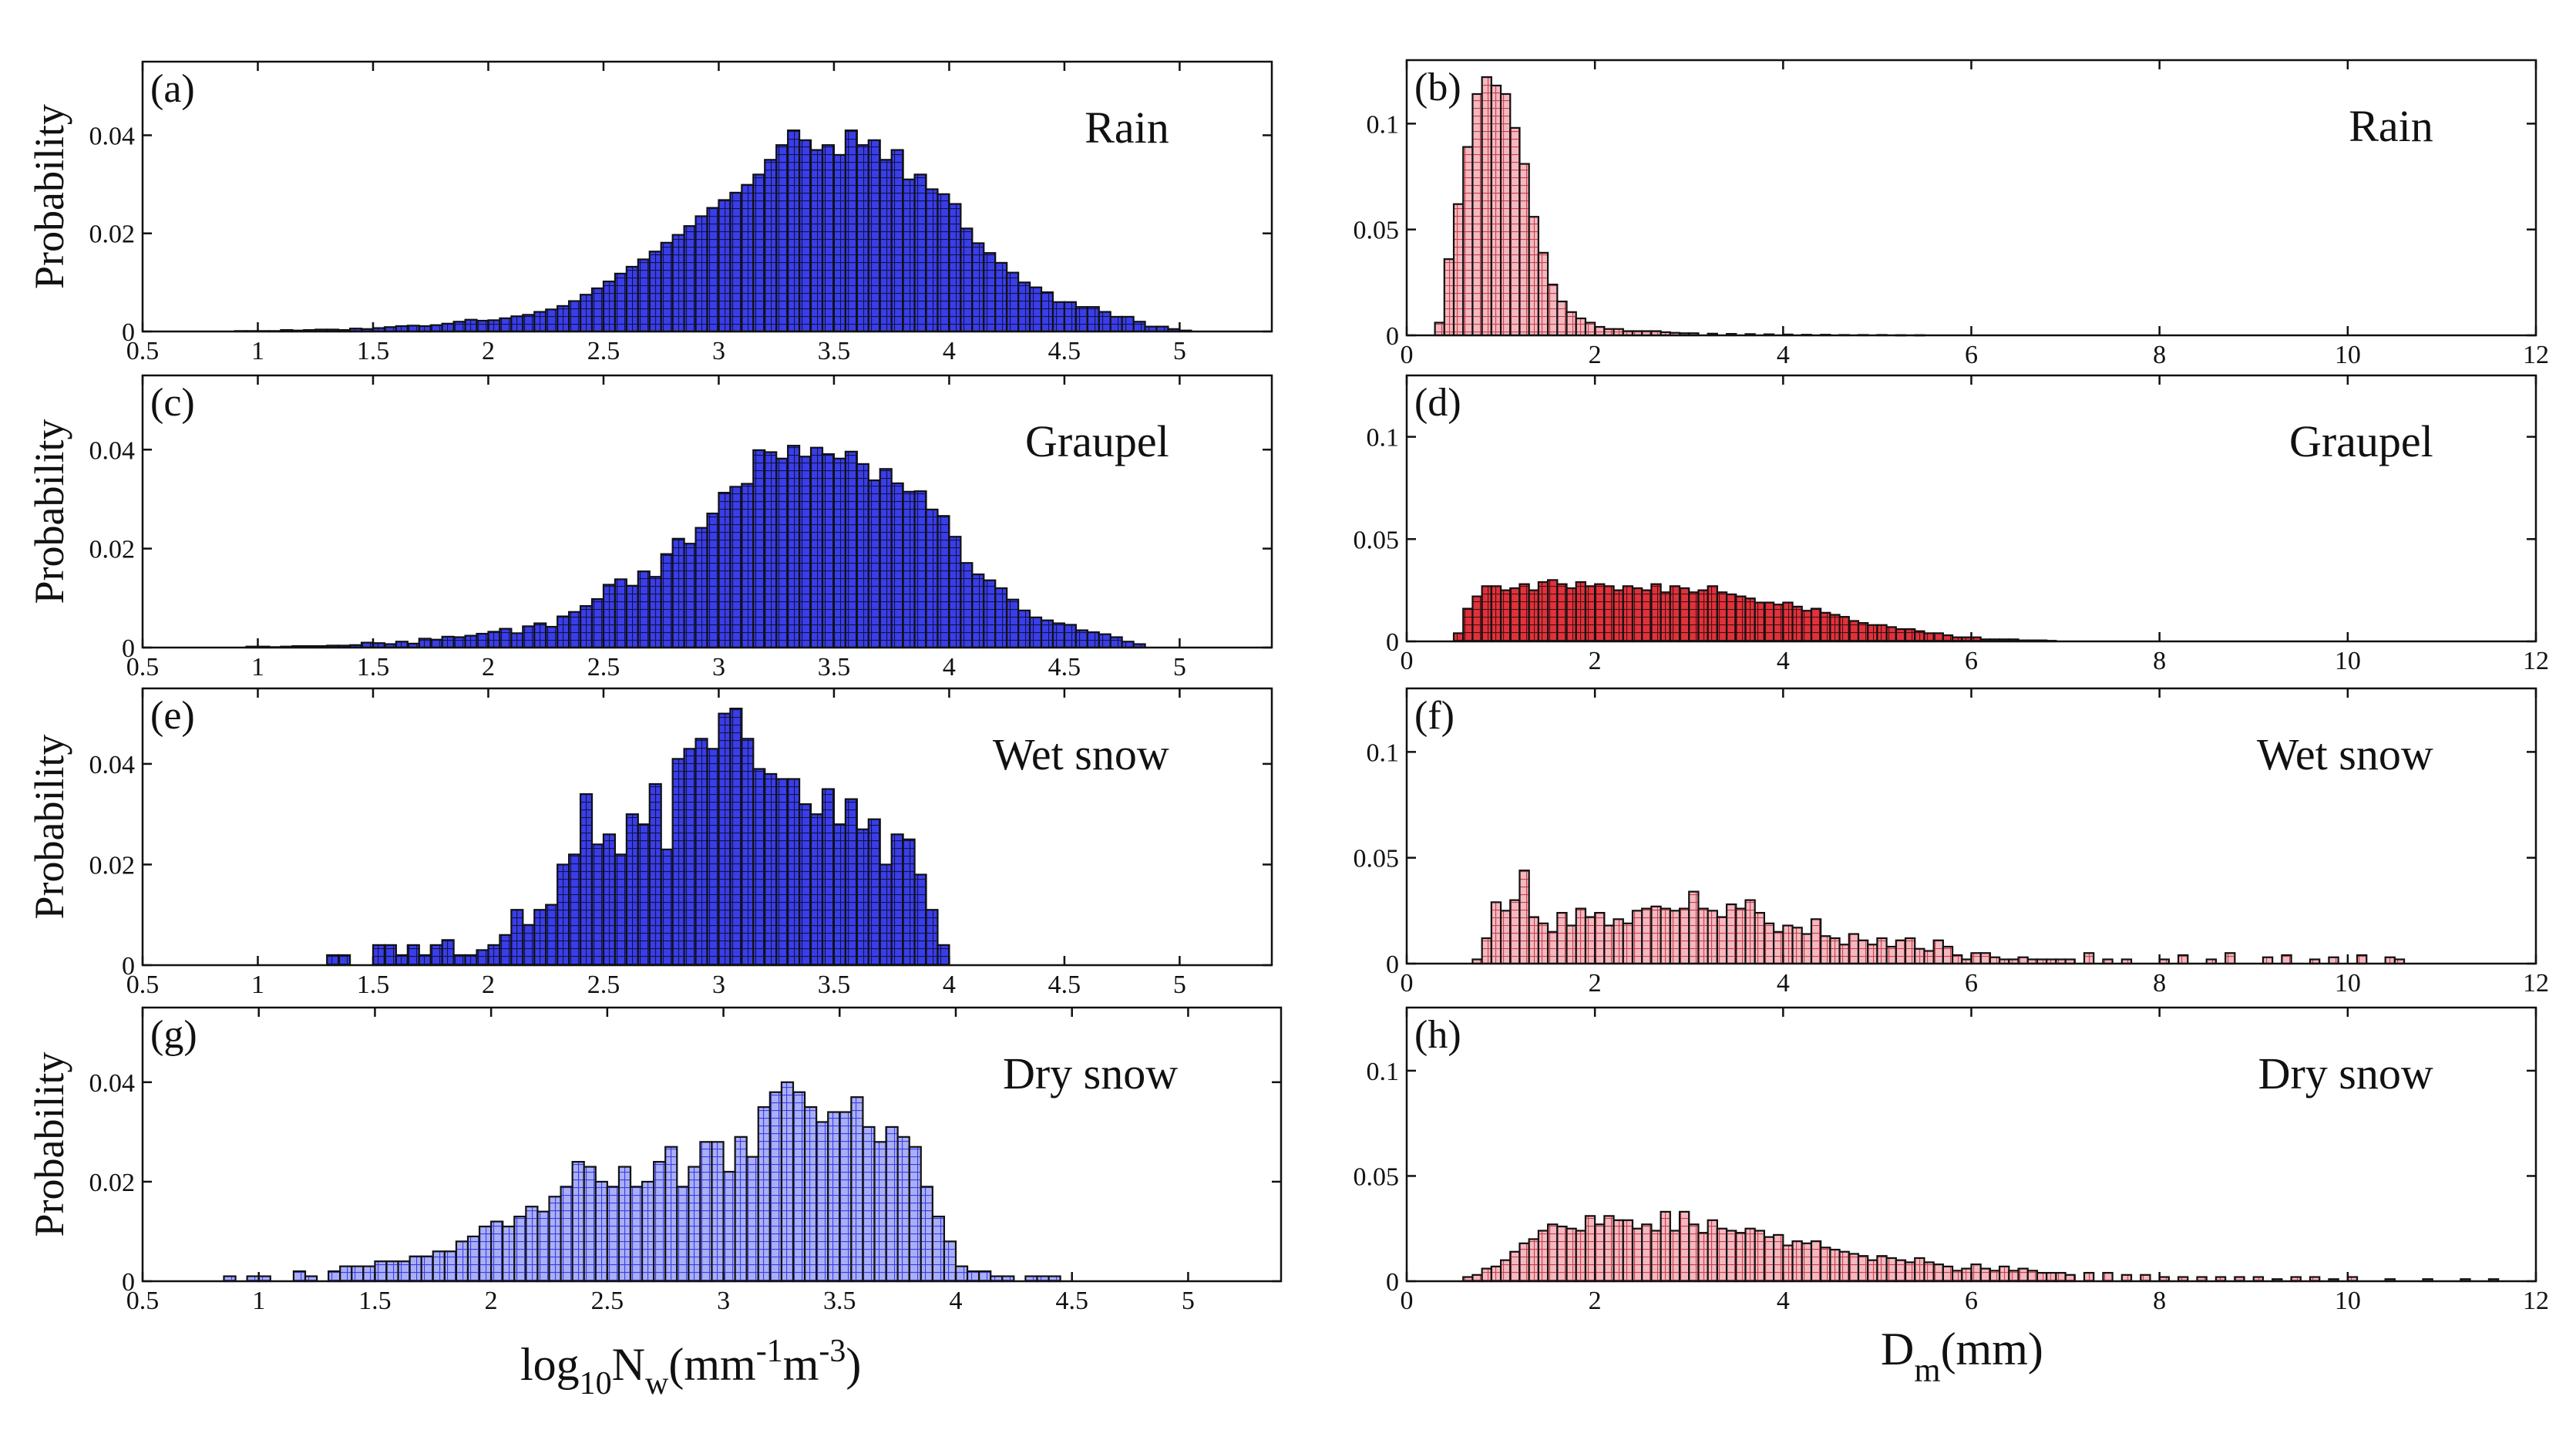 The image size is (2576, 1430). What do you see at coordinates (112, 550) in the screenshot?
I see `y-tick-label: 0.02` at bounding box center [112, 550].